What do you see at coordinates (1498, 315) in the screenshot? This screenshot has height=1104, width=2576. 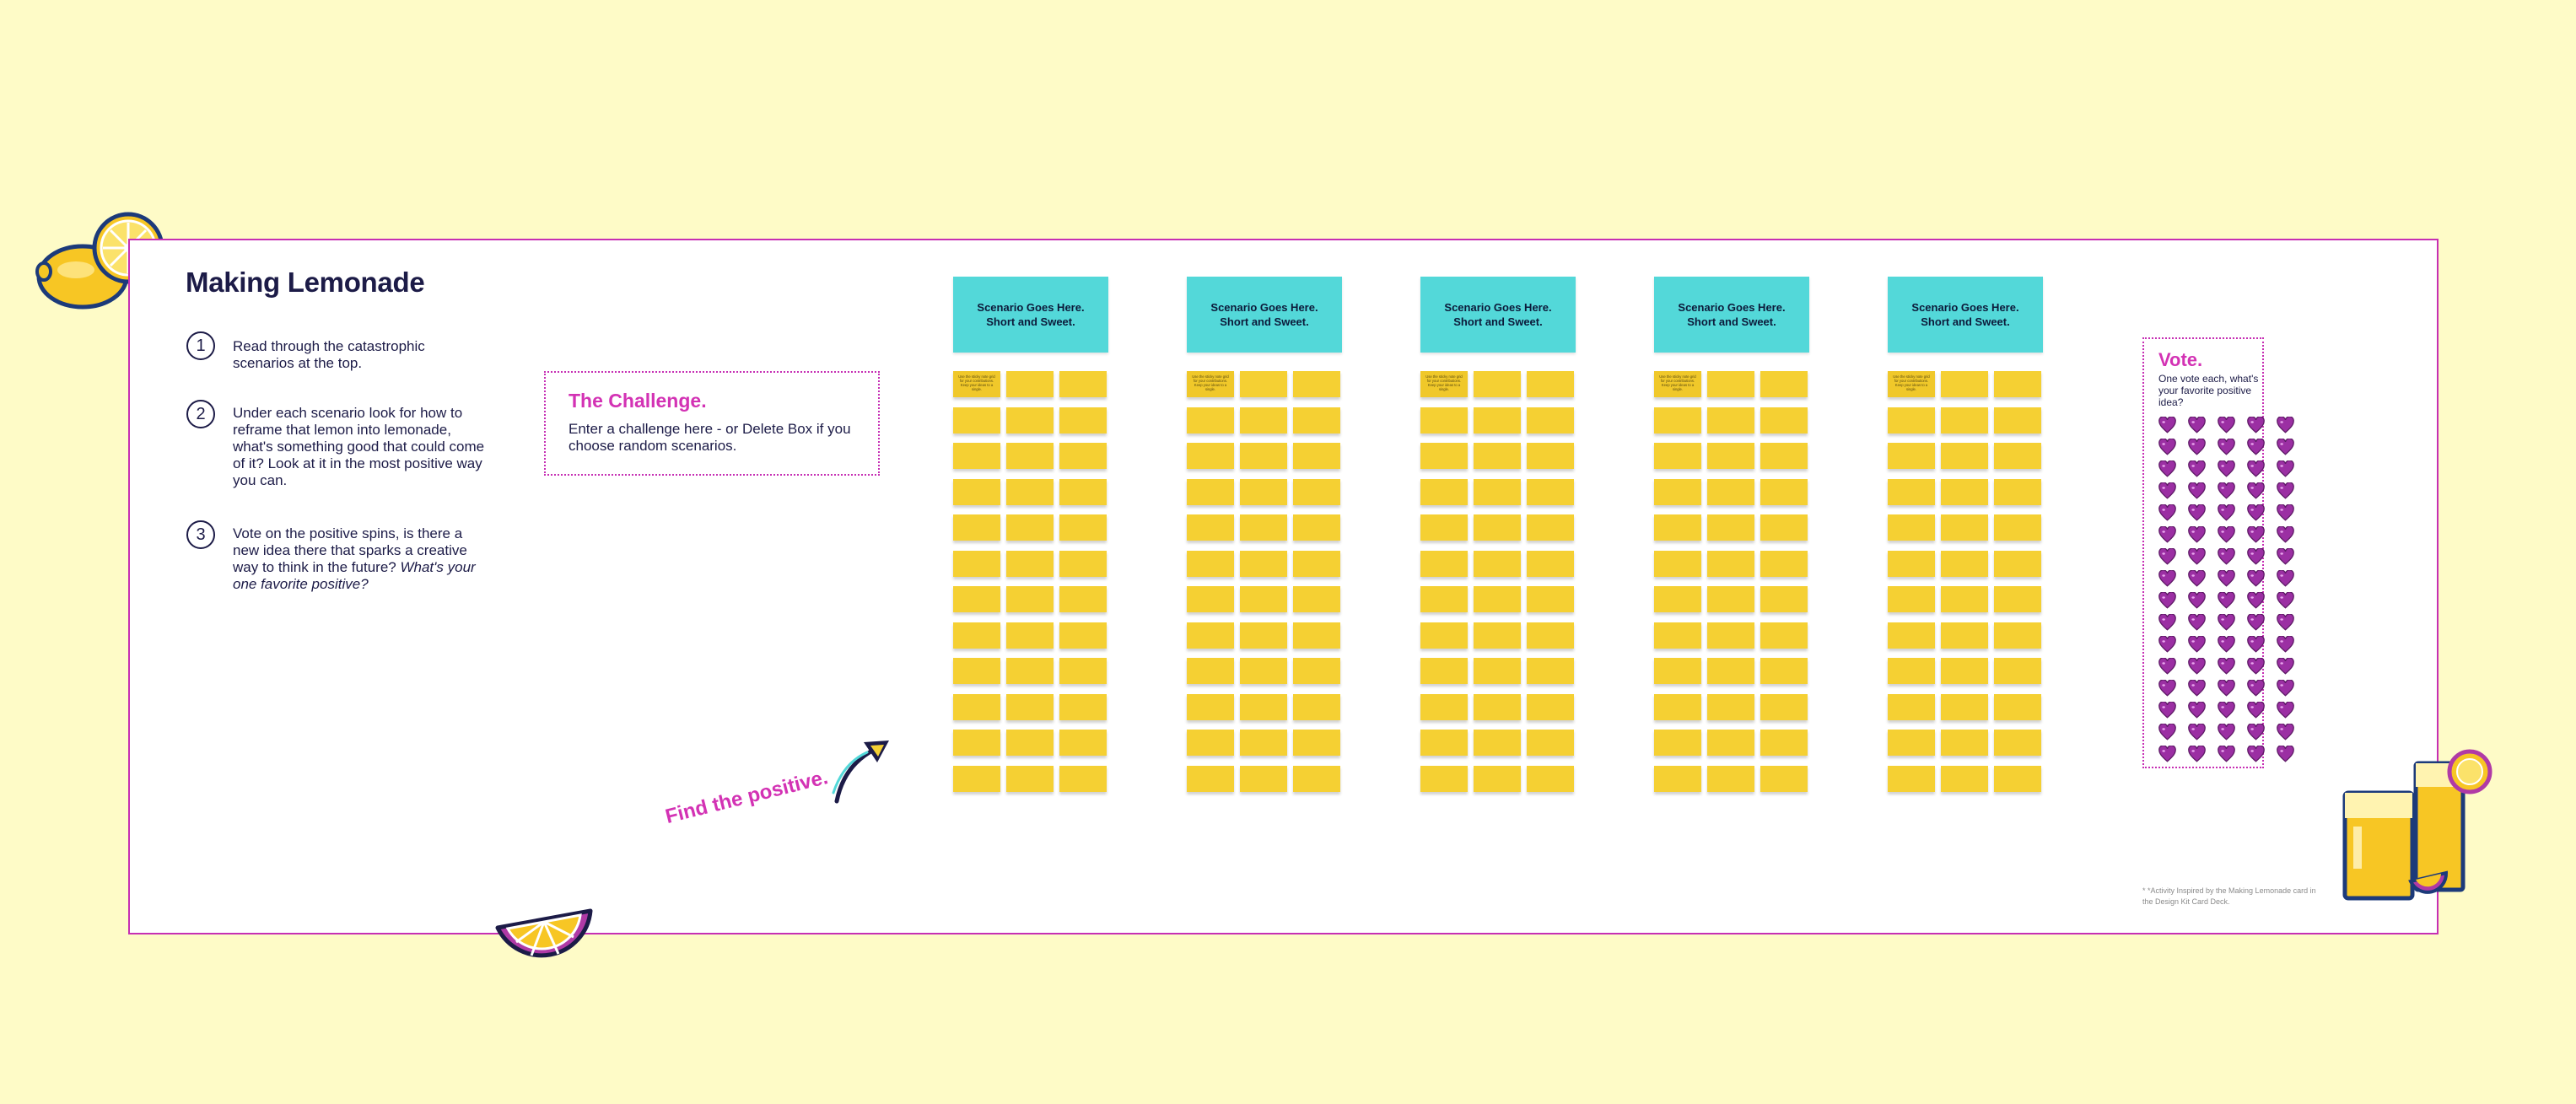 I see `scenario-card: Scenario Goes Here. Short and Sweet.` at bounding box center [1498, 315].